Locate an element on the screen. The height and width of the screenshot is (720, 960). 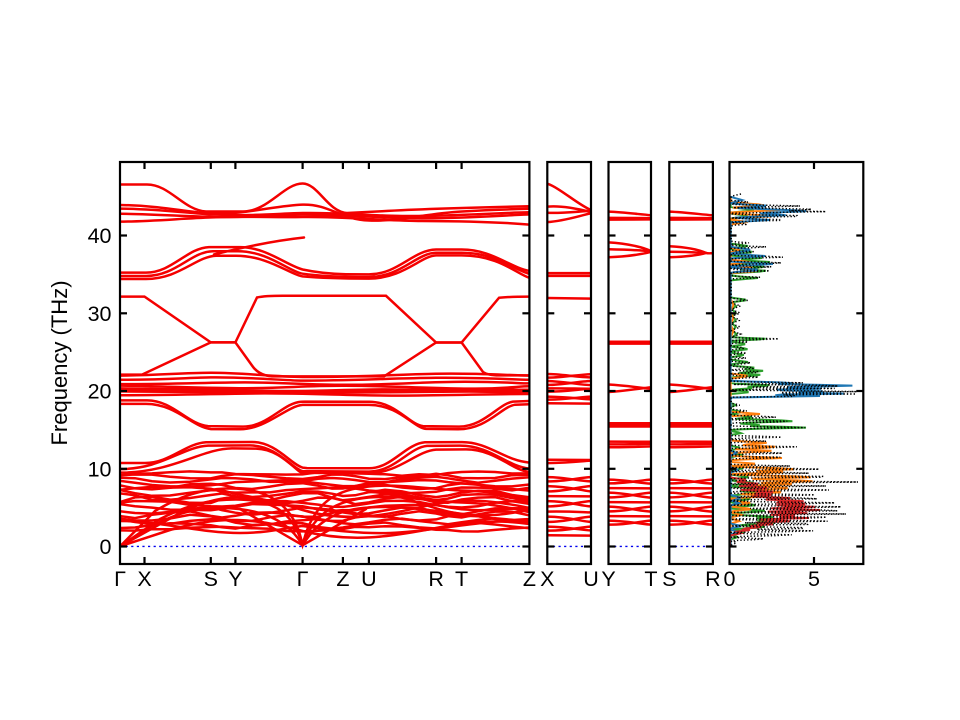
svg-text: 40 is located at coordinates (100, 236).